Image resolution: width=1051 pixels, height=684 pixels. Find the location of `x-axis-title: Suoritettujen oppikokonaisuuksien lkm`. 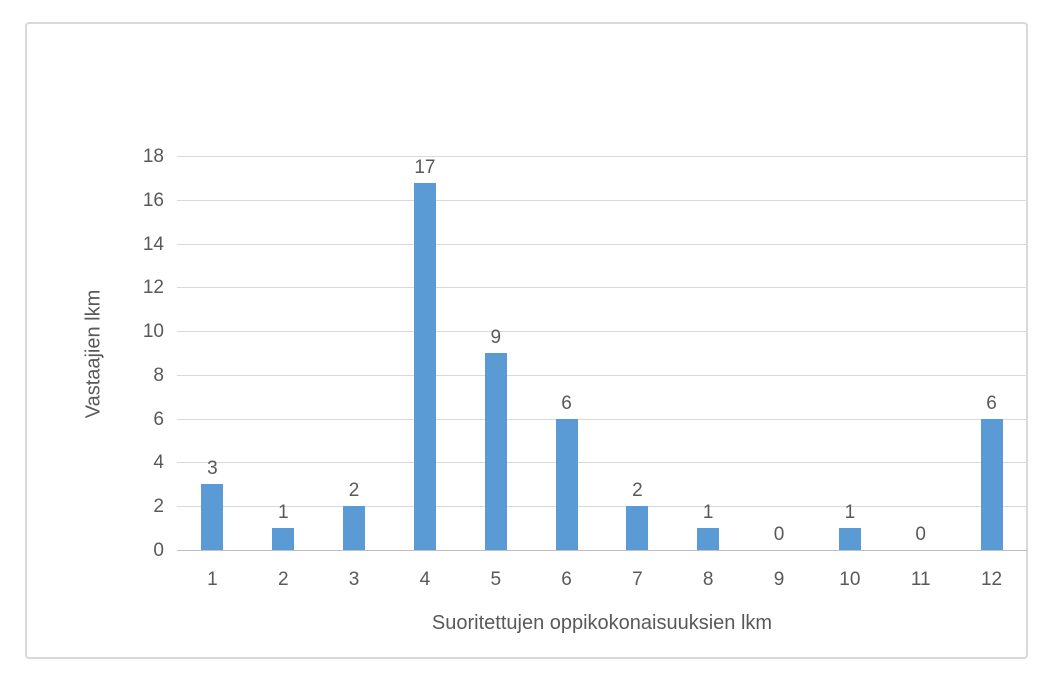

x-axis-title: Suoritettujen oppikokonaisuuksien lkm is located at coordinates (602, 623).